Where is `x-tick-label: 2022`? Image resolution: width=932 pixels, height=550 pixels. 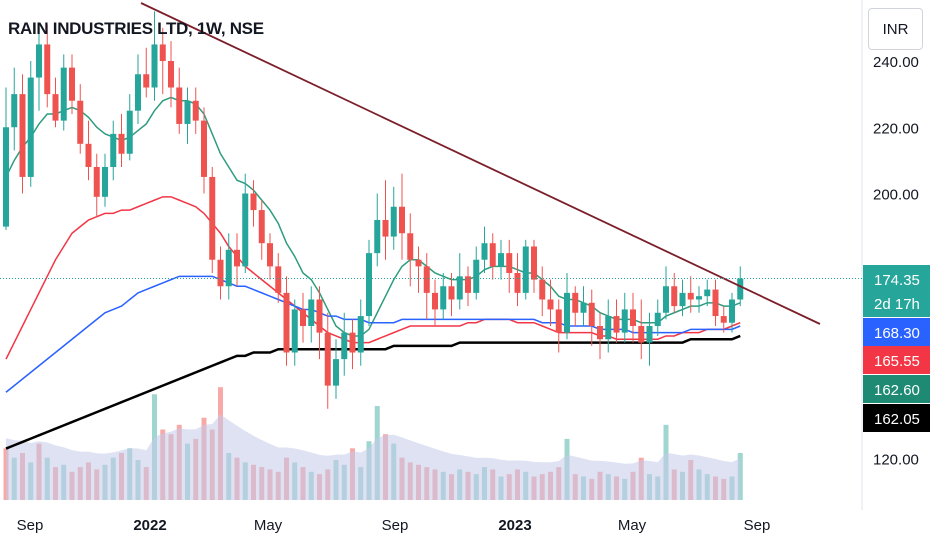
x-tick-label: 2022 is located at coordinates (149, 525).